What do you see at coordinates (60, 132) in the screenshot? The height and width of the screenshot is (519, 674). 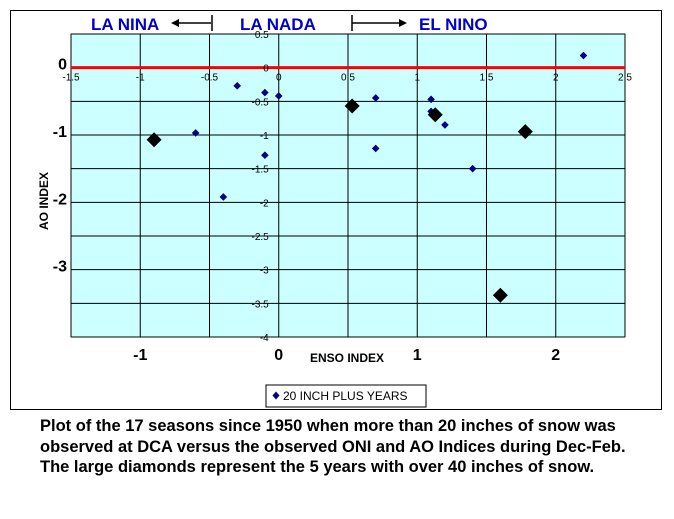 I see `y-tick-label-large: -1` at bounding box center [60, 132].